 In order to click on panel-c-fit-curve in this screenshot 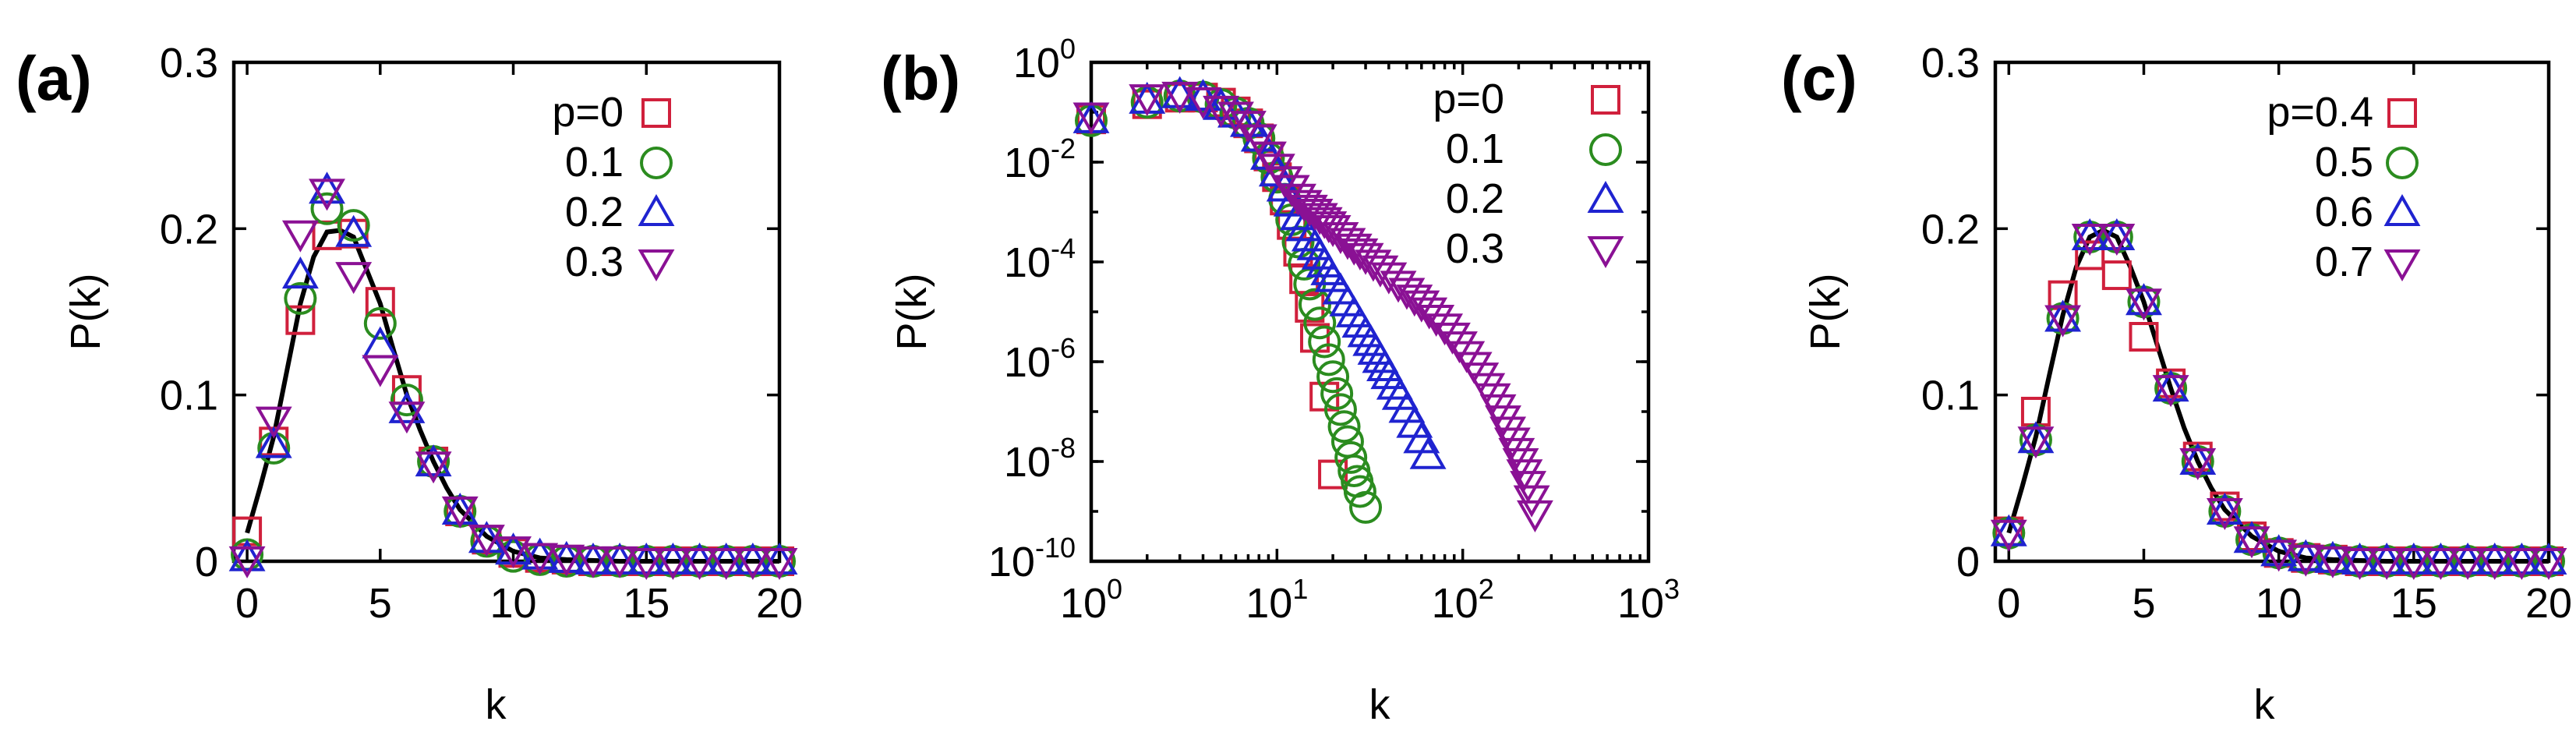, I will do `click(2277, 396)`.